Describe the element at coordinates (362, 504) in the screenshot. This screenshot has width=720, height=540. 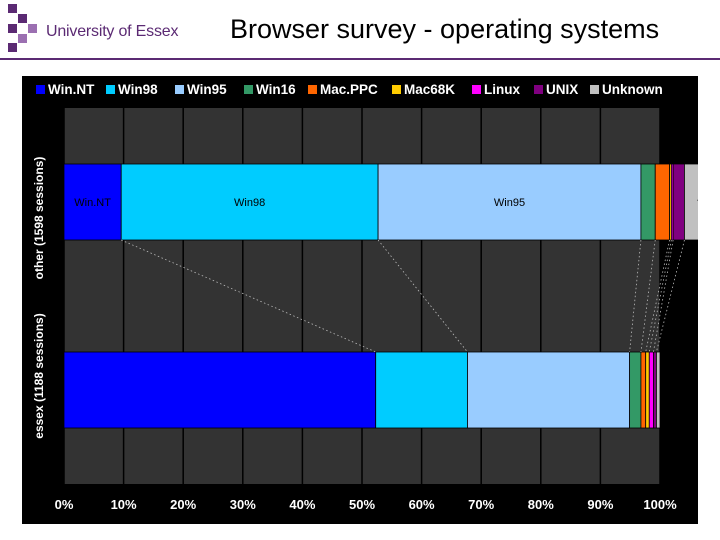
I see `x-tick-label: 50%` at that location.